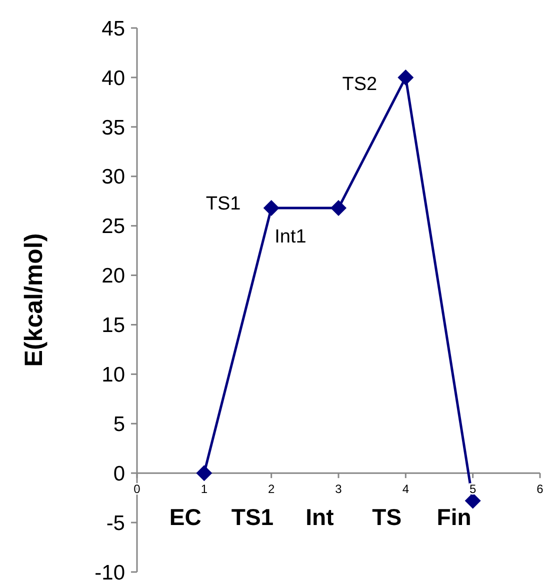 Image resolution: width=545 pixels, height=582 pixels. Describe the element at coordinates (113, 78) in the screenshot. I see `y-tick-label: 40` at that location.